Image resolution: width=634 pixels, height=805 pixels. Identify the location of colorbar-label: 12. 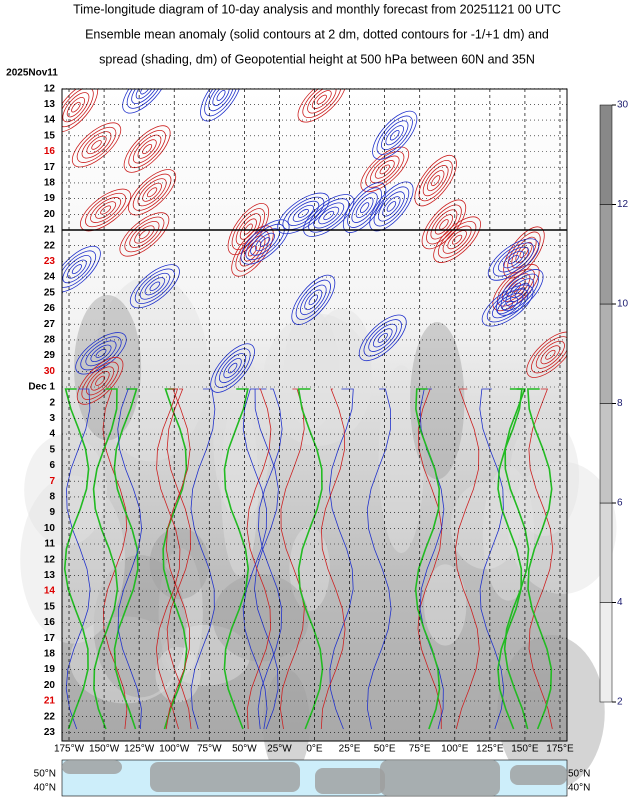
(623, 204).